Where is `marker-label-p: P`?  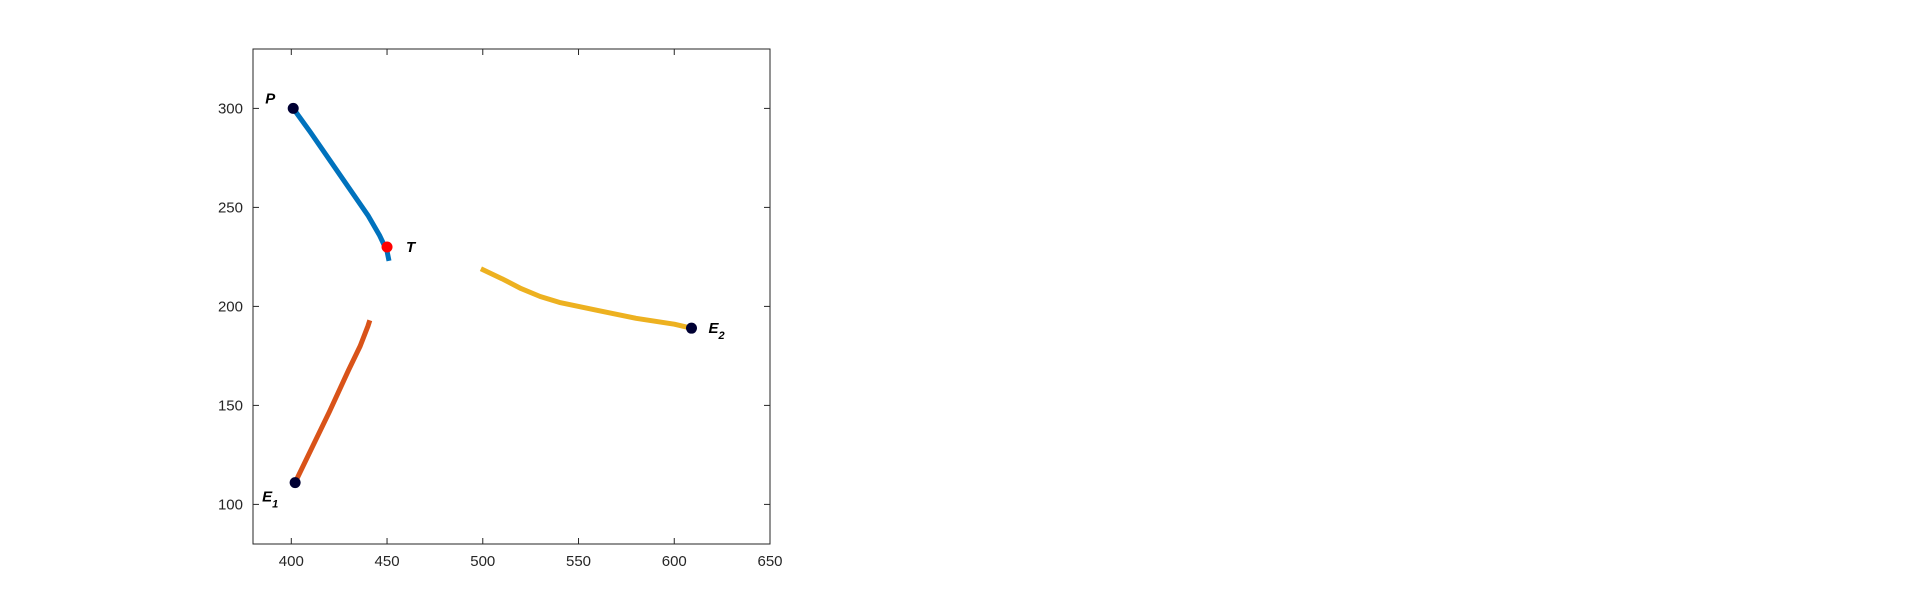
marker-label-p: P is located at coordinates (270, 98).